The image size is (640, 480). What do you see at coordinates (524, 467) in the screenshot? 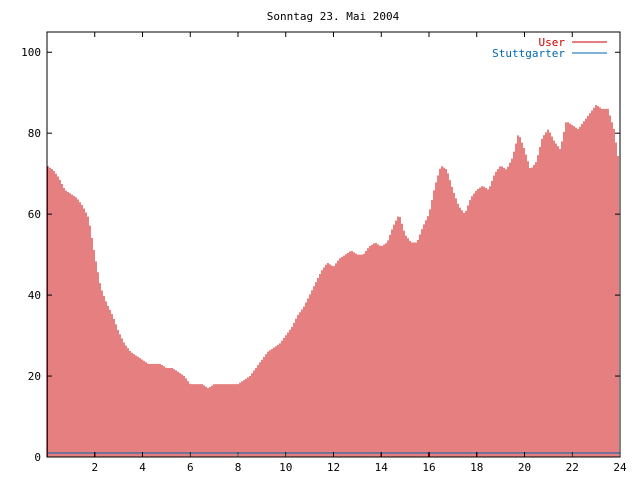
I see `x-tick-label: 20` at bounding box center [524, 467].